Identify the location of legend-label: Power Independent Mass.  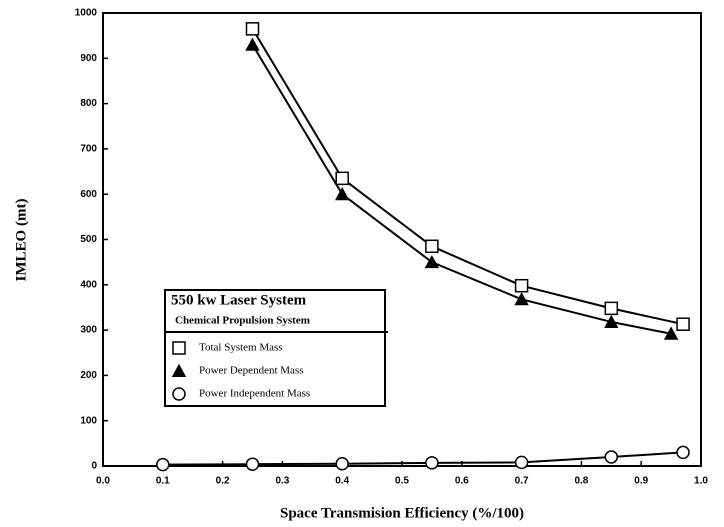
(254, 394).